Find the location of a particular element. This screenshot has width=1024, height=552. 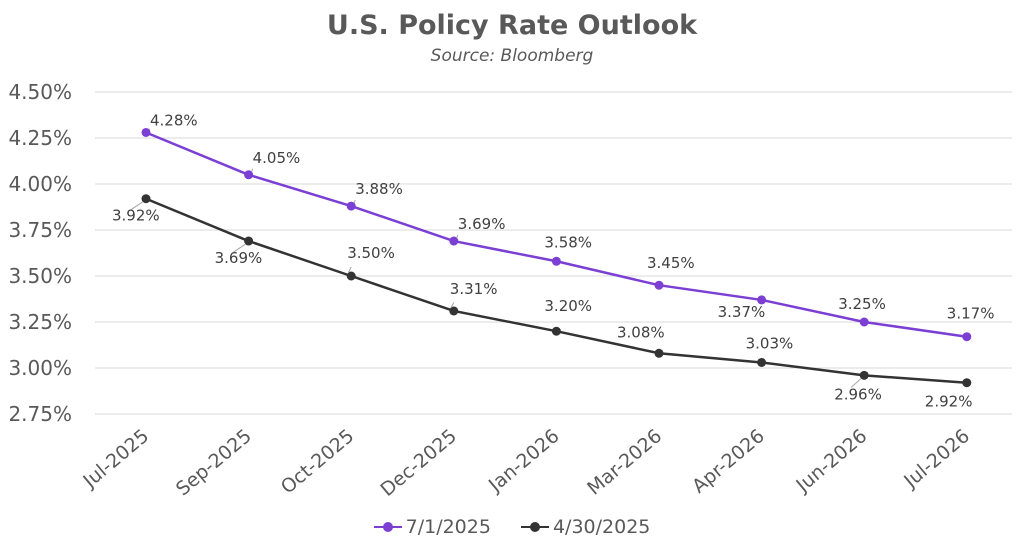

data-label: 4.28% is located at coordinates (174, 120).